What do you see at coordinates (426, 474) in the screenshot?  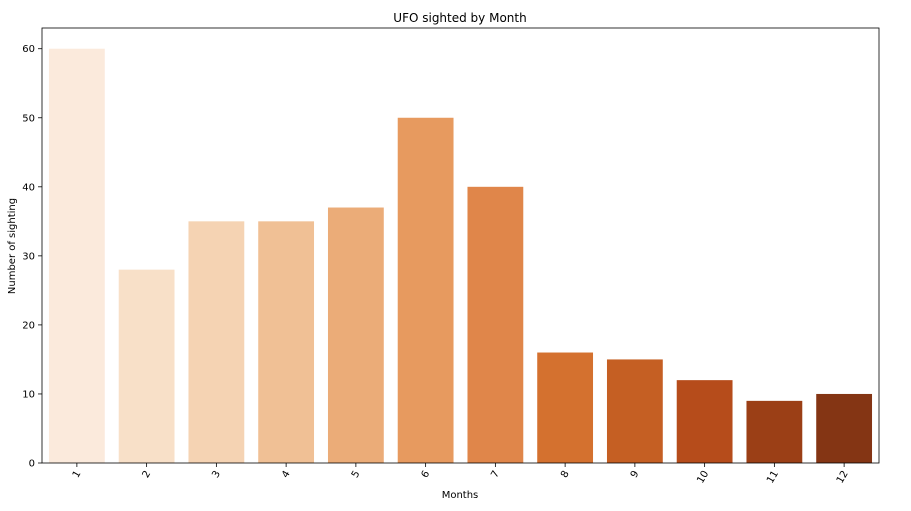 I see `x-tick-label: 6` at bounding box center [426, 474].